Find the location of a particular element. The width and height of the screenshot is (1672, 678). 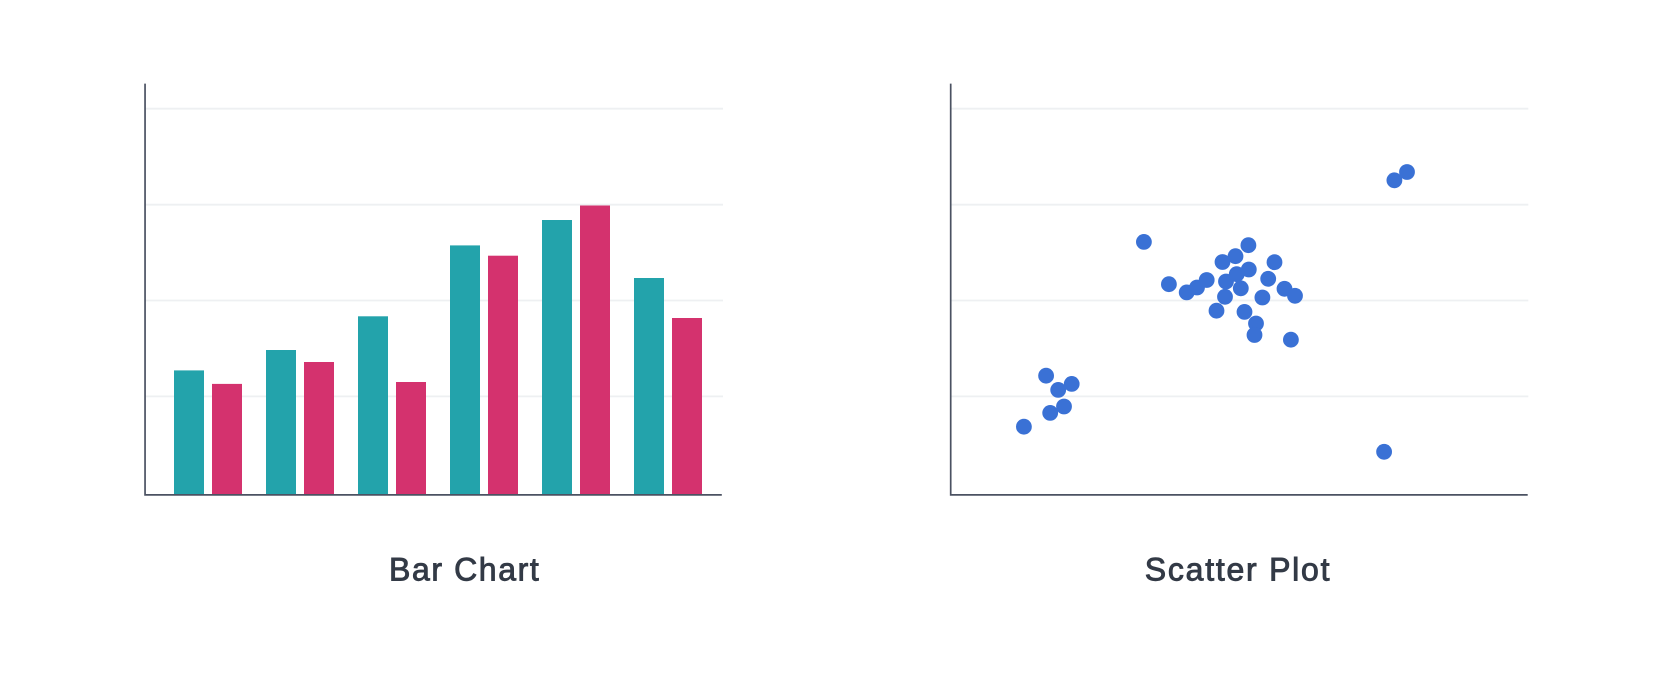

svg-text: Bar Chart is located at coordinates (464, 569).